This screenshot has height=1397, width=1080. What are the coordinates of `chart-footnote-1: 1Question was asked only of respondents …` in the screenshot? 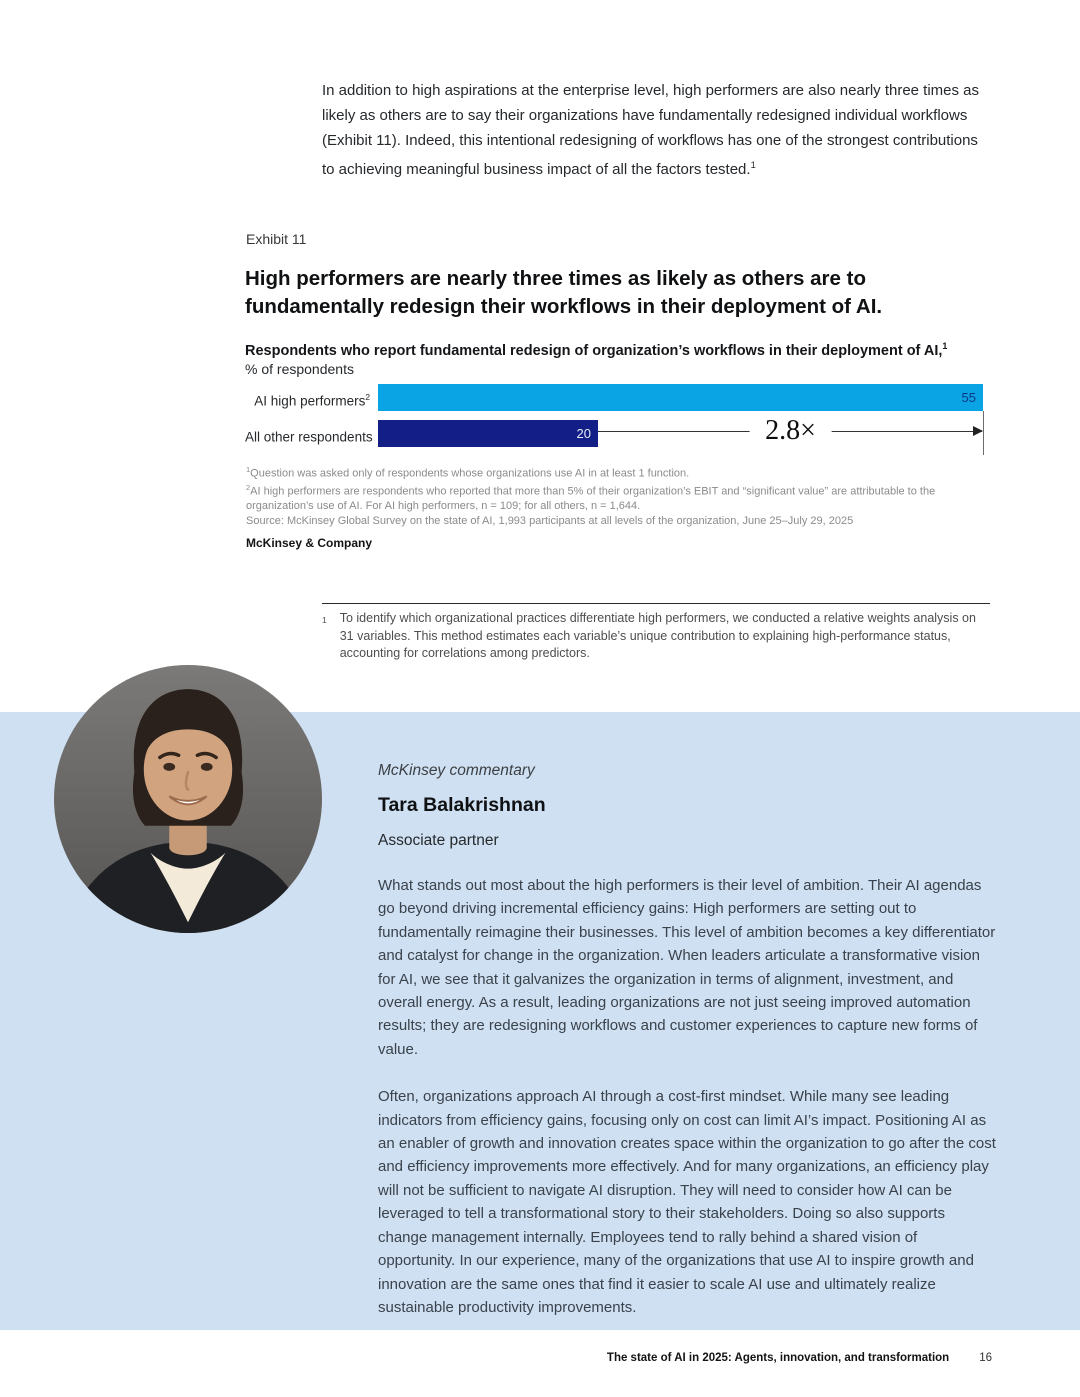 It's located at (620, 472).